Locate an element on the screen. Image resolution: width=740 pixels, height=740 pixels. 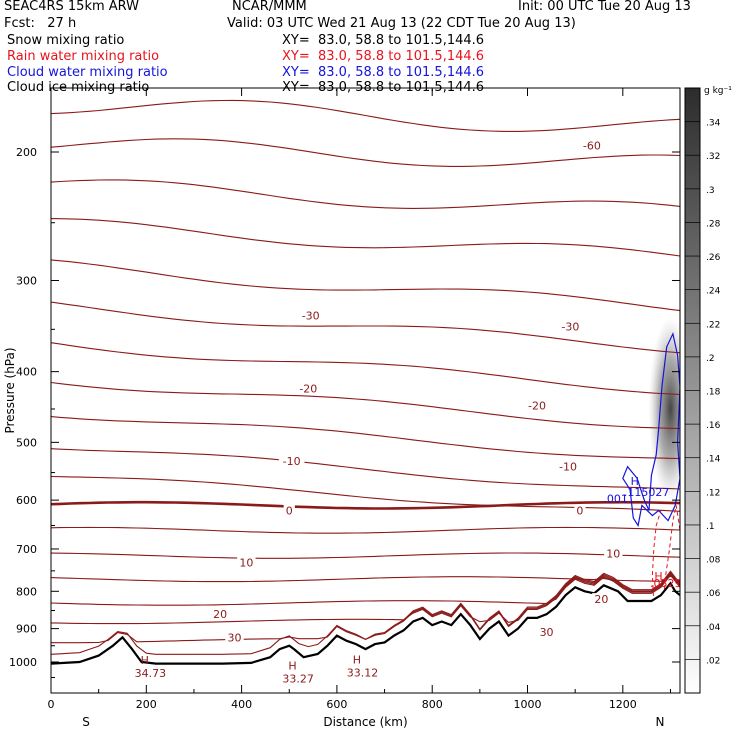
endpoint-south: S is located at coordinates (86, 722).